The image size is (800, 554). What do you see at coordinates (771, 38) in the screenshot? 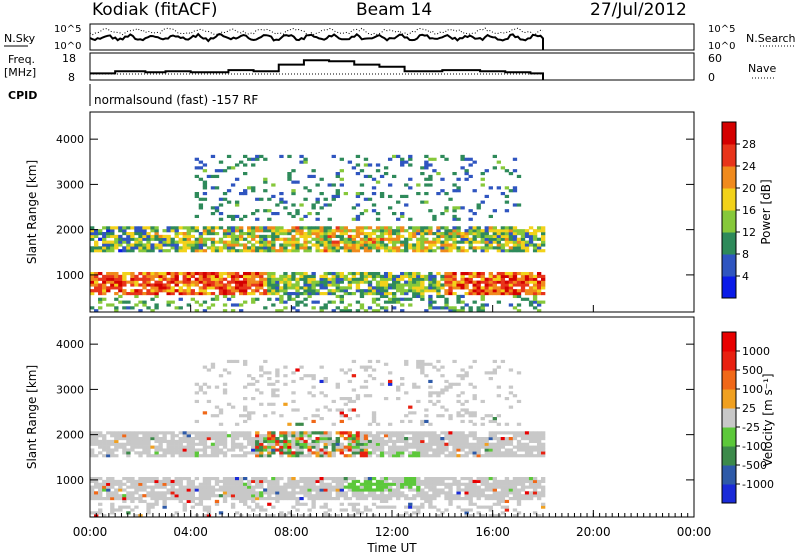
I see `nsearch-label: N.Search` at bounding box center [771, 38].